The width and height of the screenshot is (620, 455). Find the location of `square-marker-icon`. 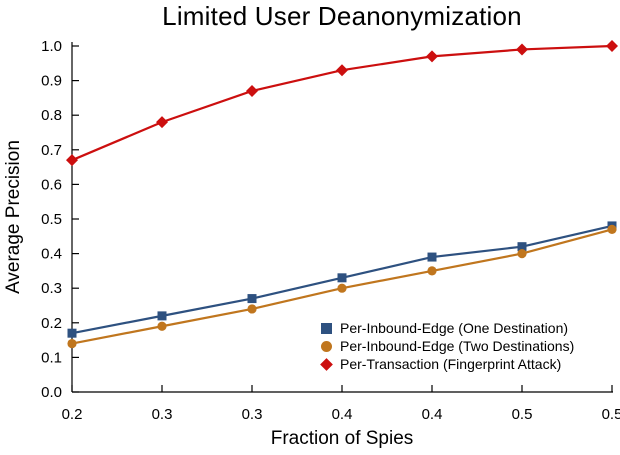

square-marker-icon is located at coordinates (326, 328).